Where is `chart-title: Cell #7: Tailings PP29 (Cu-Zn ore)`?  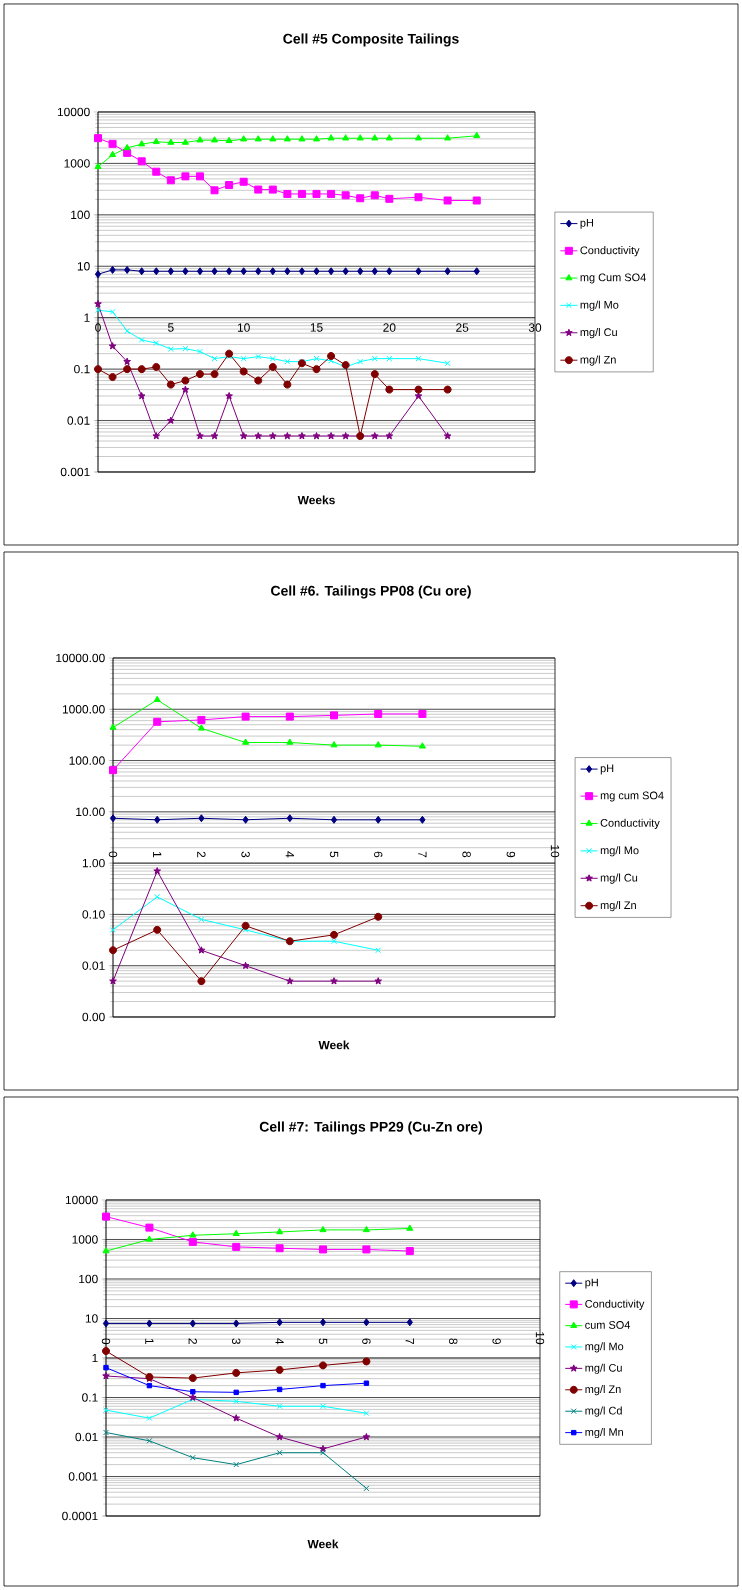 chart-title: Cell #7: Tailings PP29 (Cu-Zn ore) is located at coordinates (371, 1128).